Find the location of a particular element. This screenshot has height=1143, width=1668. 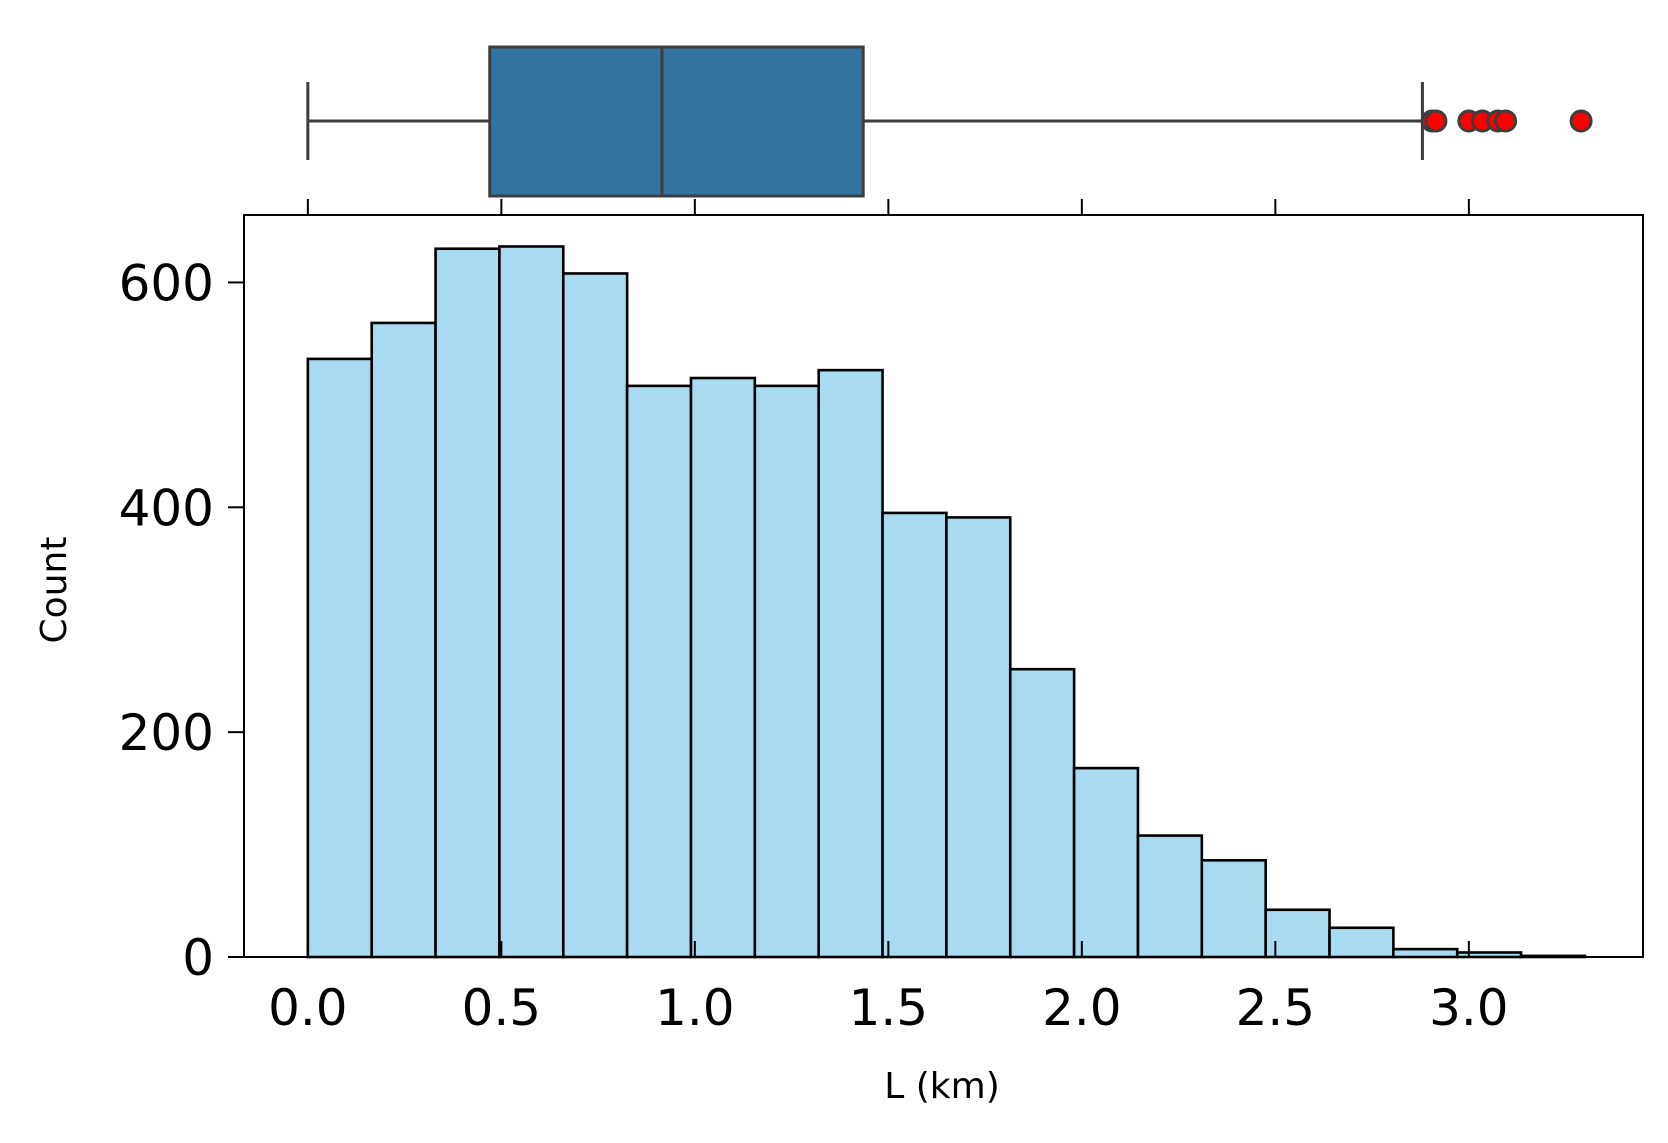

x-tick-label: 2.0 is located at coordinates (1082, 1008).